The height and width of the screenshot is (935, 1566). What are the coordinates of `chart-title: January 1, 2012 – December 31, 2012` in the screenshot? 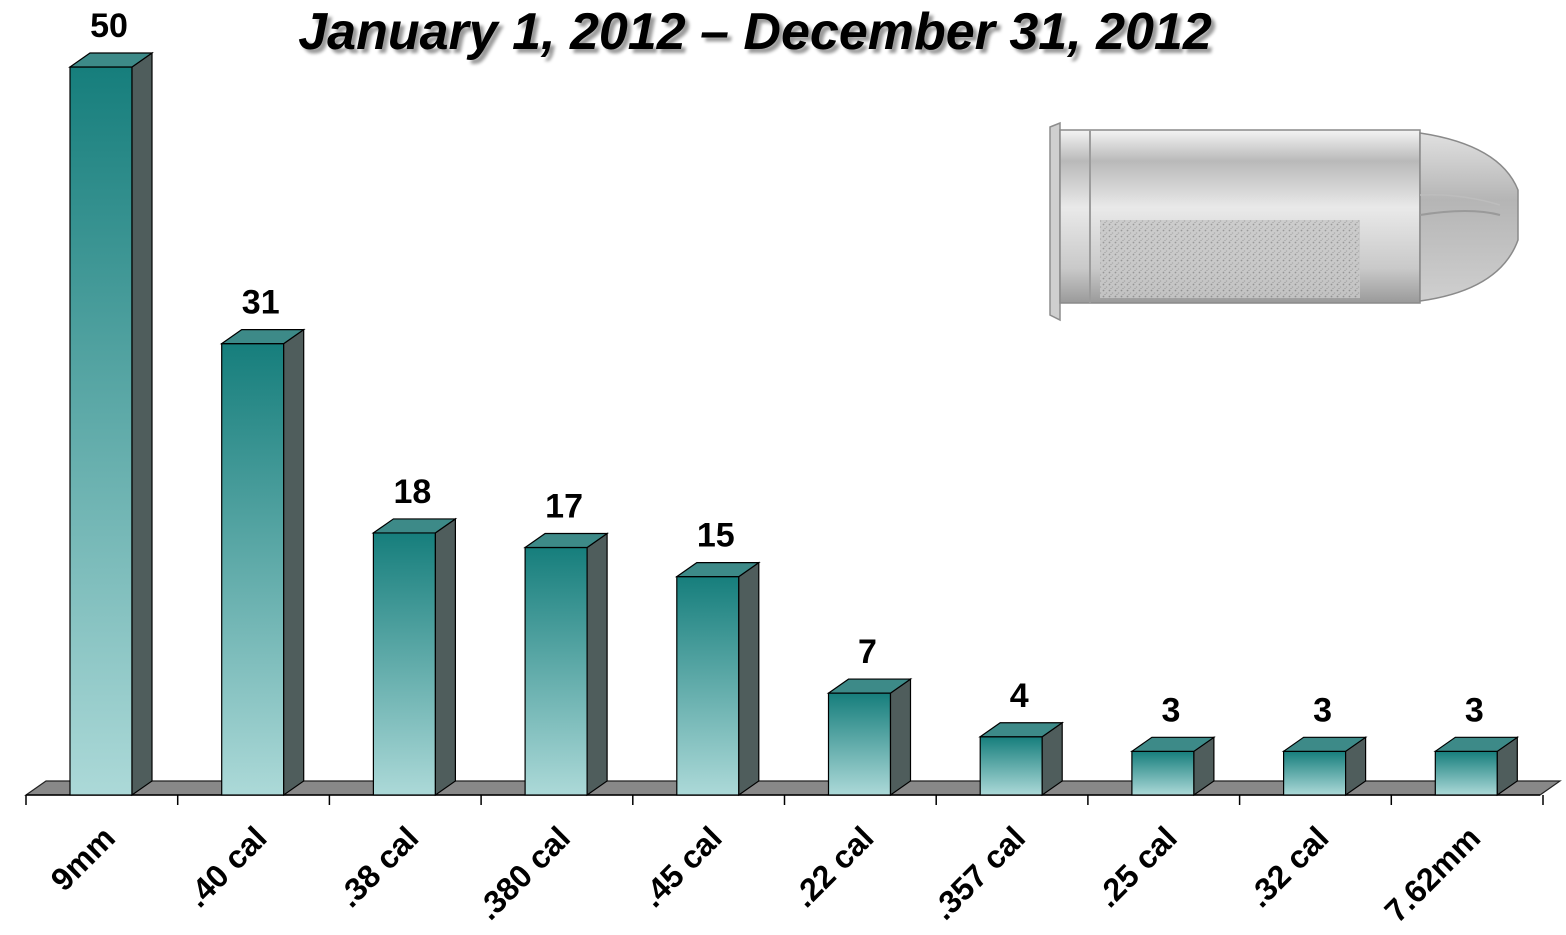 It's located at (755, 32).